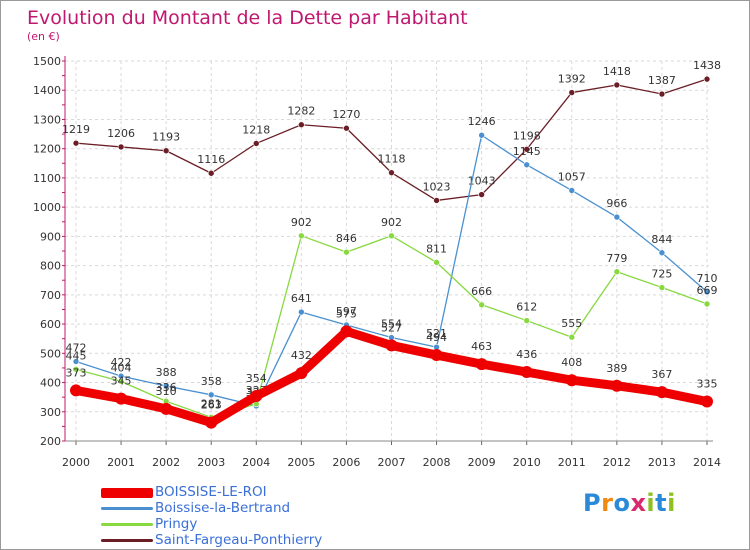  Describe the element at coordinates (121, 462) in the screenshot. I see `x-tick-label: 2001` at that location.